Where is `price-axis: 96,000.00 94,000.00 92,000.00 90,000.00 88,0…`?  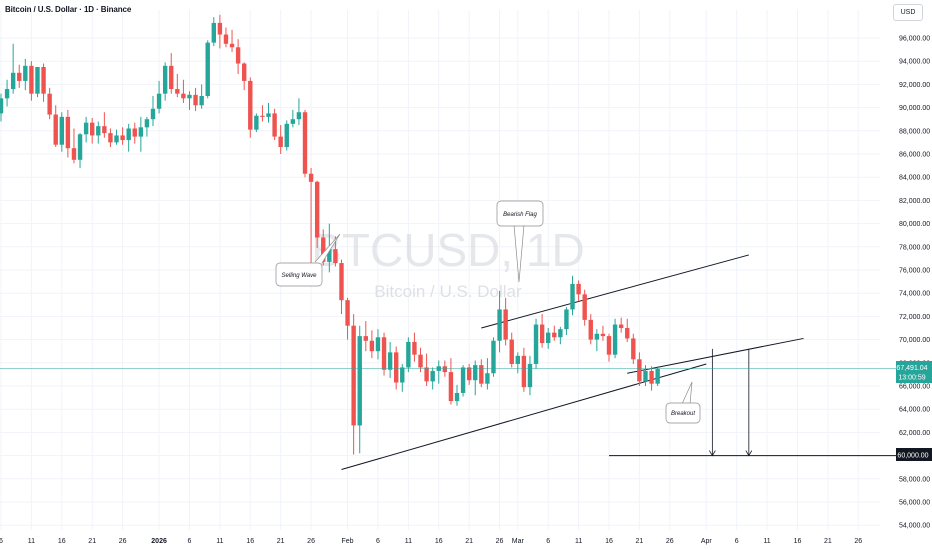 price-axis: 96,000.00 94,000.00 92,000.00 90,000.00 88,0… is located at coordinates (914, 283).